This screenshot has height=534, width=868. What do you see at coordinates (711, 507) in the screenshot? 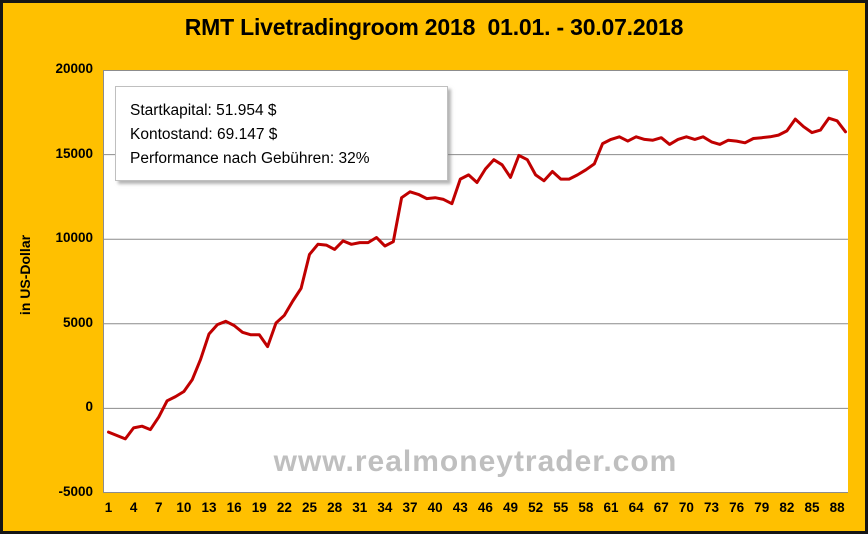
I see `x-tick-label: 73` at bounding box center [711, 507].